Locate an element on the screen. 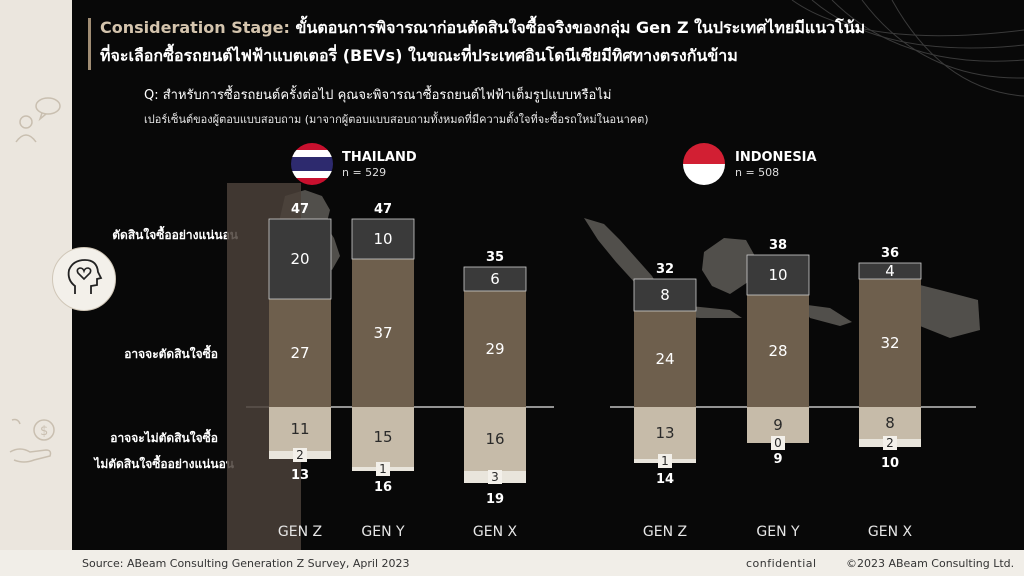 This screenshot has height=576, width=1024. indonesia-flag-icon is located at coordinates (704, 164).